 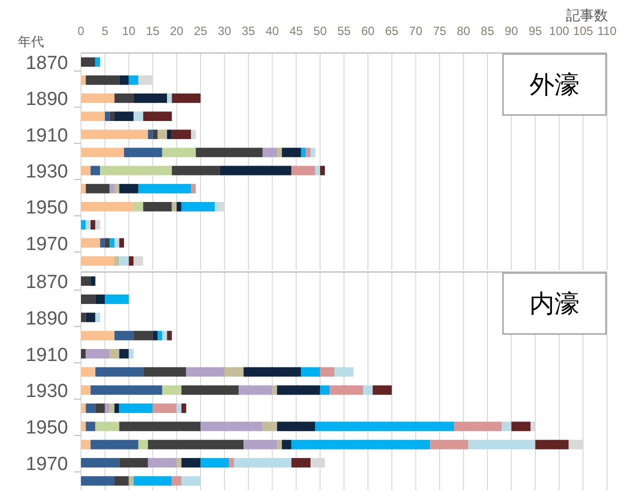 I want to click on x-tick-label: 100, so click(x=559, y=31).